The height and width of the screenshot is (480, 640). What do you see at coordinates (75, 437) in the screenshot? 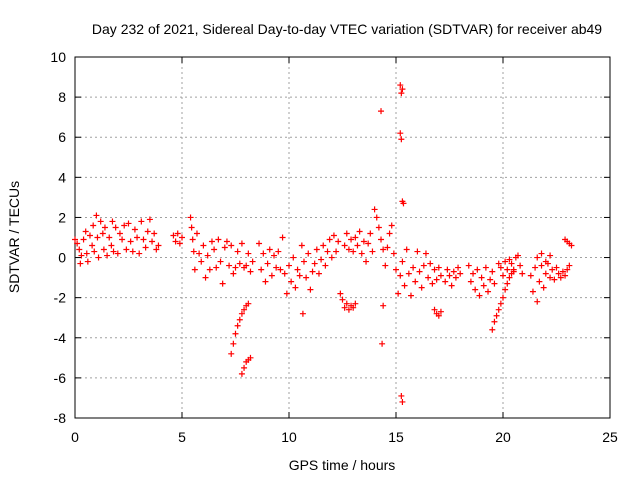
I see `x-tick-label: 0` at bounding box center [75, 437].